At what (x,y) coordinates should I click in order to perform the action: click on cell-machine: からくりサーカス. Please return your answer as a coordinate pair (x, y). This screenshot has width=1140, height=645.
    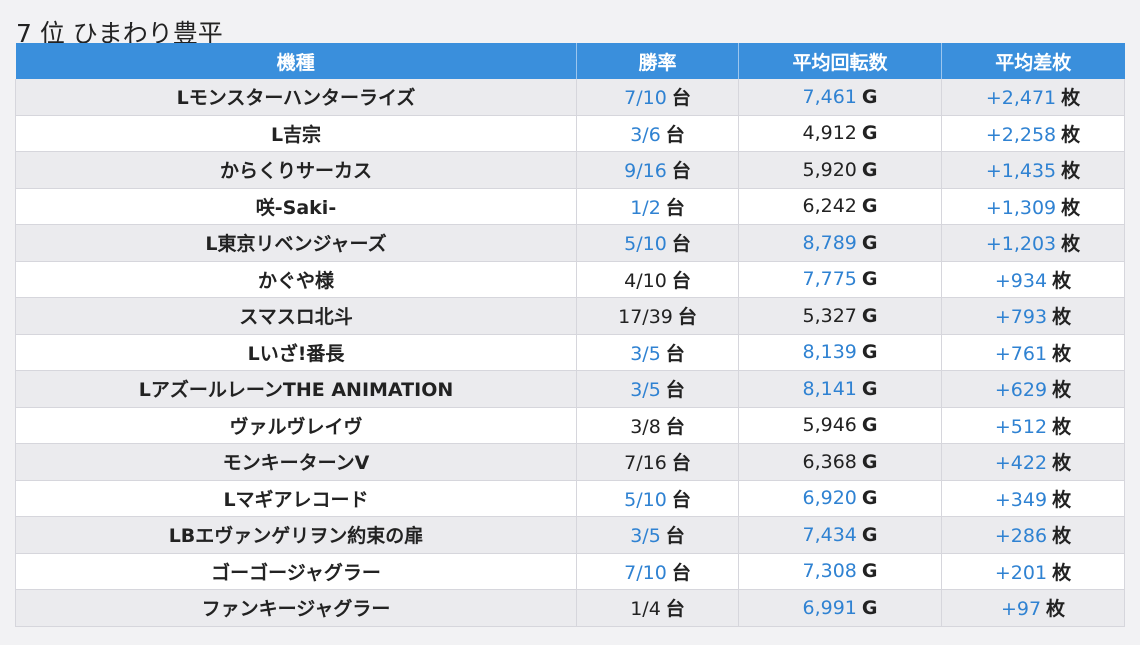
    Looking at the image, I should click on (296, 170).